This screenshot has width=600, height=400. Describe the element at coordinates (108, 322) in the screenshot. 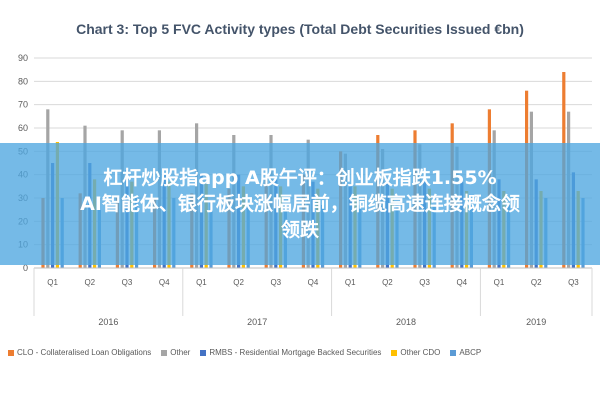

I see `year-label: 2016` at that location.